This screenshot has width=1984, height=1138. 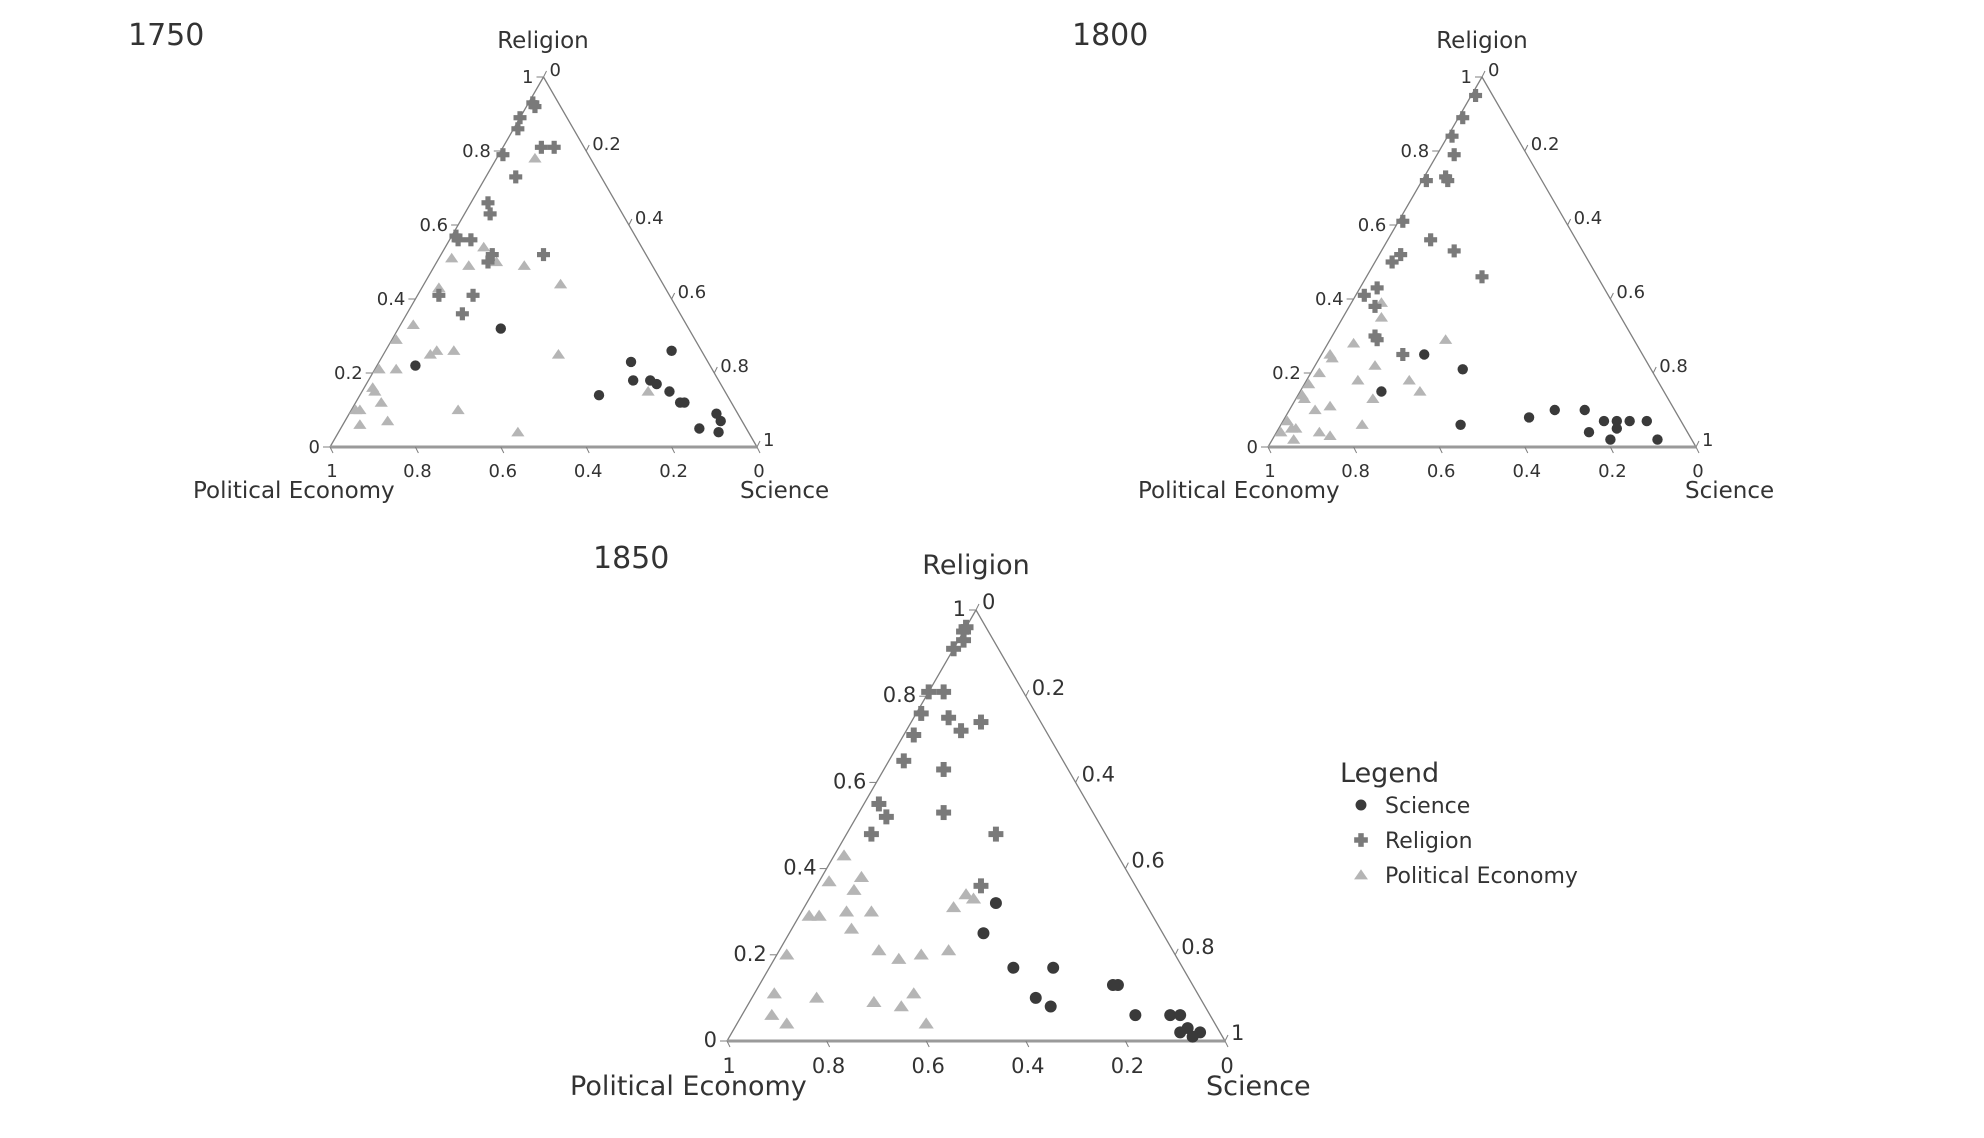 I want to click on science-tick-label: 1, so click(x=768, y=440).